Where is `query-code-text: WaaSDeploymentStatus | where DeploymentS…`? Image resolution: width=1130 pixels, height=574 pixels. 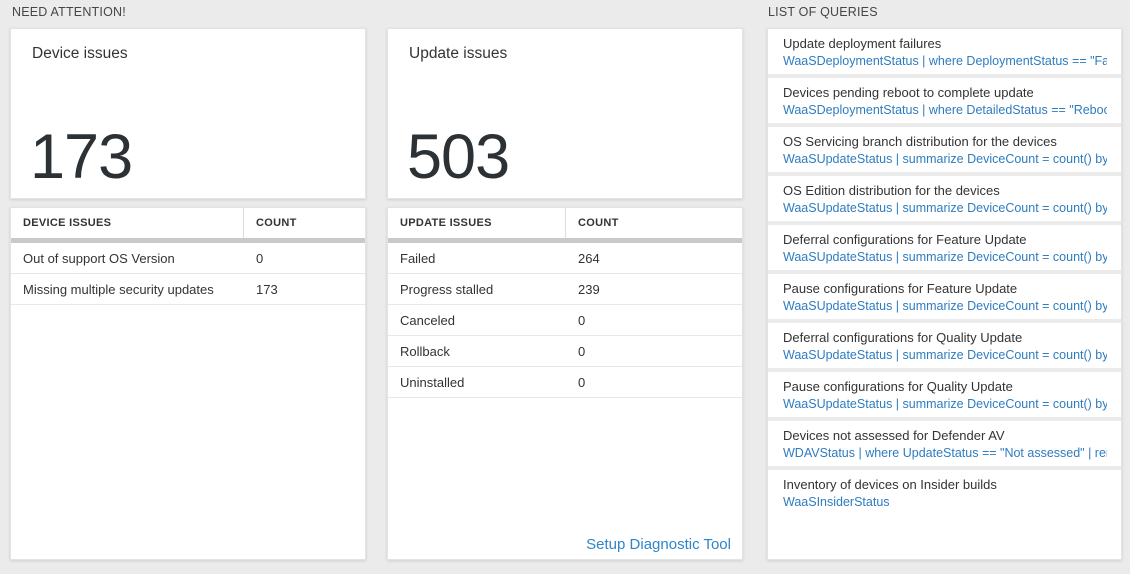 query-code-text: WaaSDeploymentStatus | where DeploymentS… is located at coordinates (945, 61).